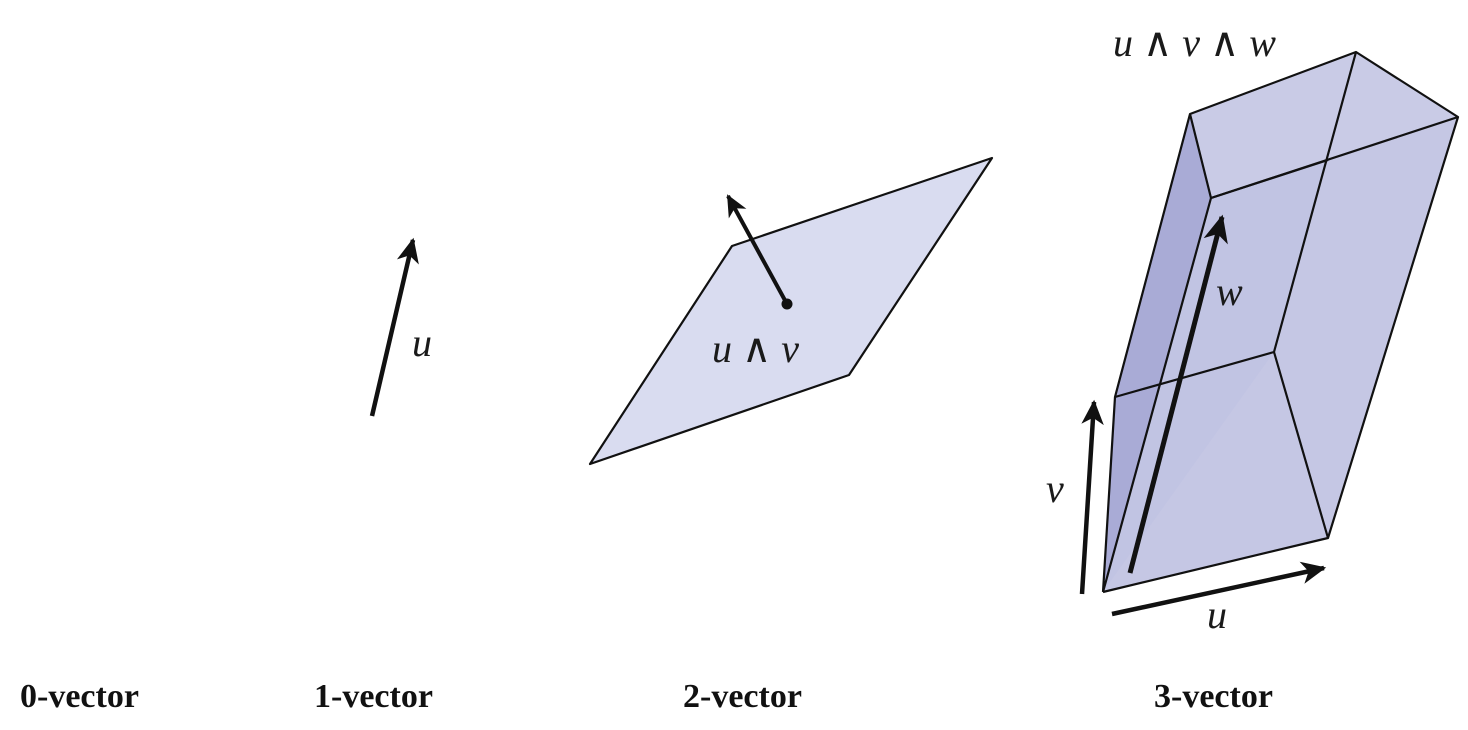 Image resolution: width=1468 pixels, height=730 pixels. I want to click on label-u-wedge-v-wedge-w: u ∧ v ∧ w, so click(1194, 42).